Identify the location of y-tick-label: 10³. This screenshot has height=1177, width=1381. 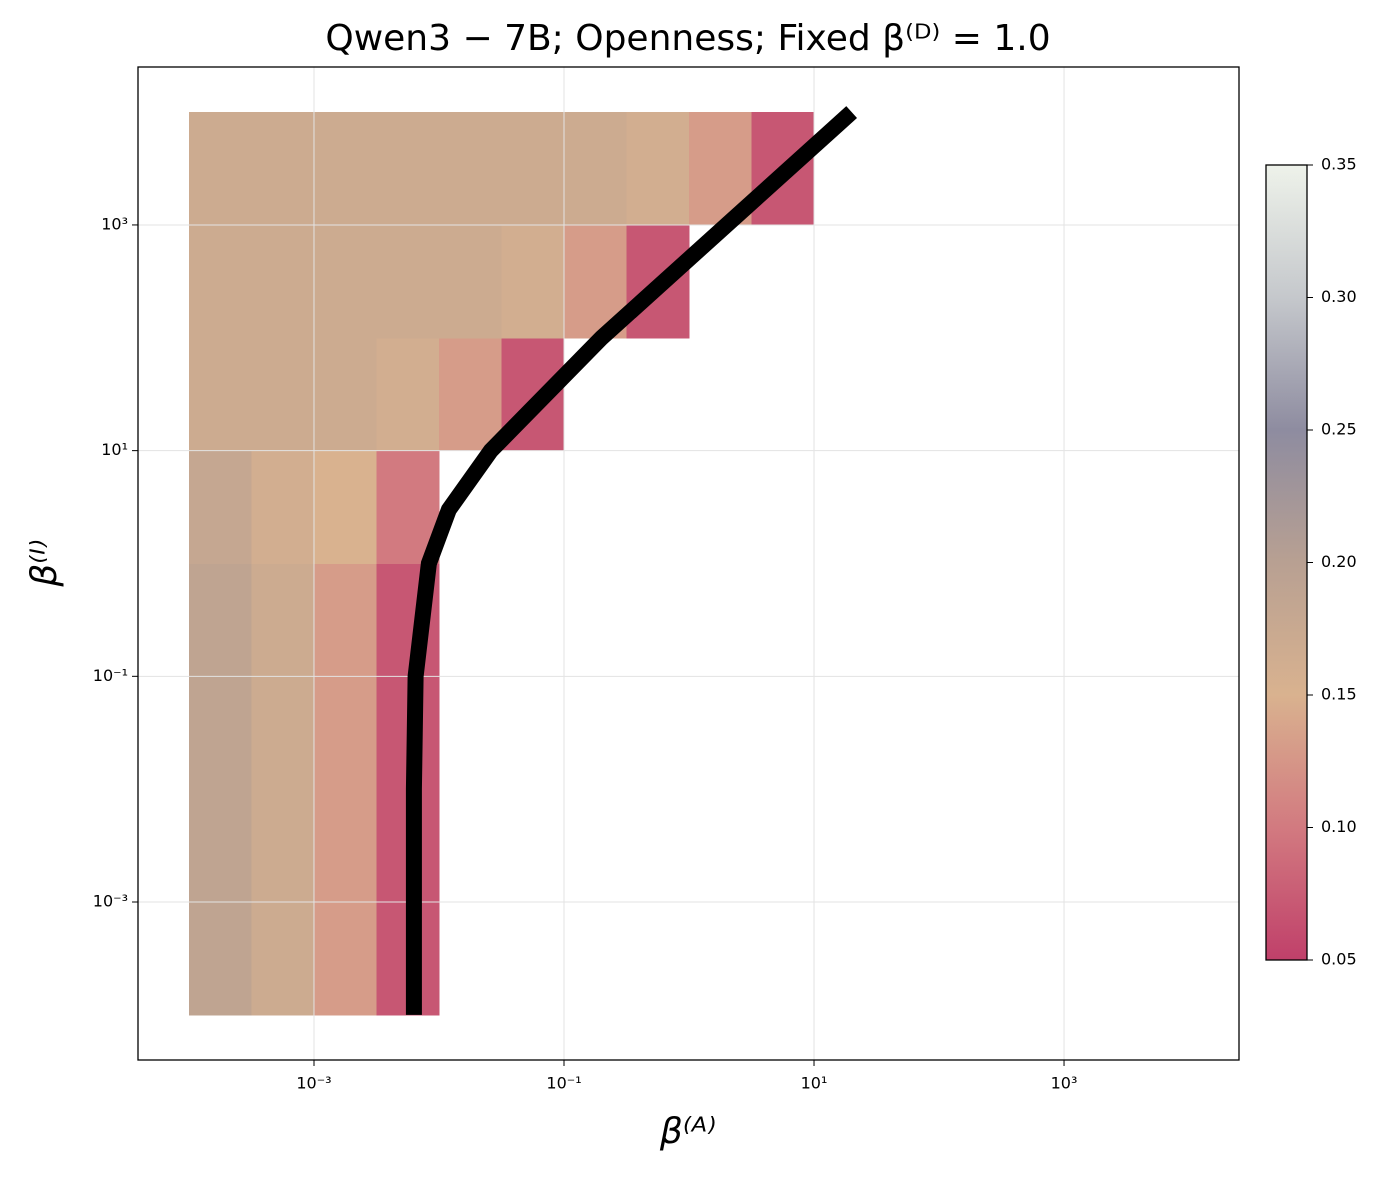
(114, 223).